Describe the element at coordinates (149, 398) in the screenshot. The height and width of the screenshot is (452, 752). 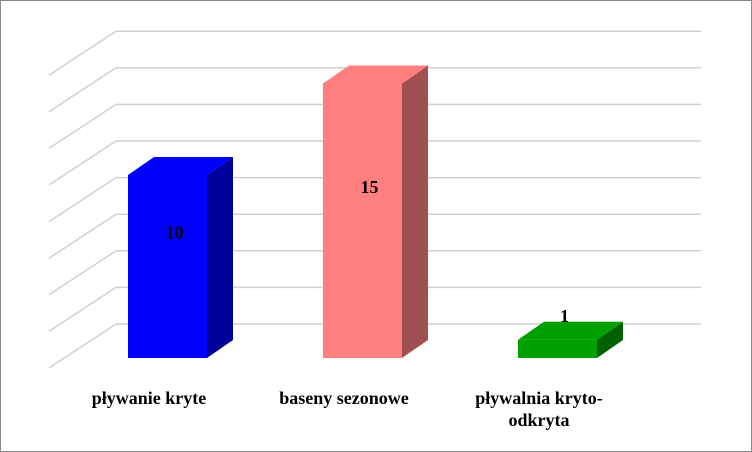
I see `x-tick-label: pływanie kryte` at that location.